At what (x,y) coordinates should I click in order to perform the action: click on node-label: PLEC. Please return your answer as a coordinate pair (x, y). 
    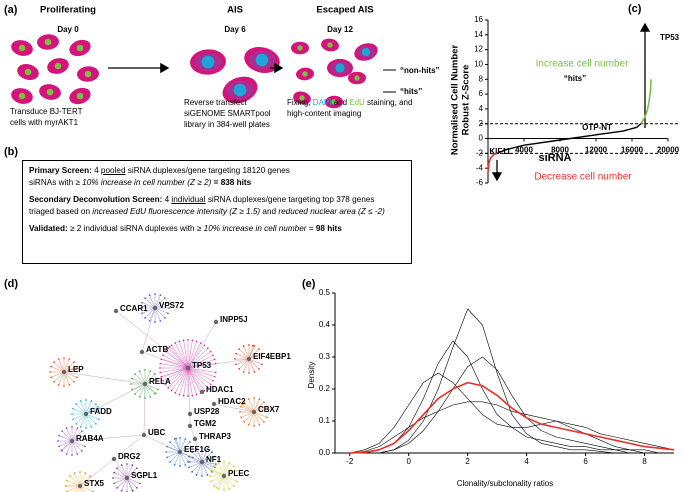
    Looking at the image, I should click on (239, 473).